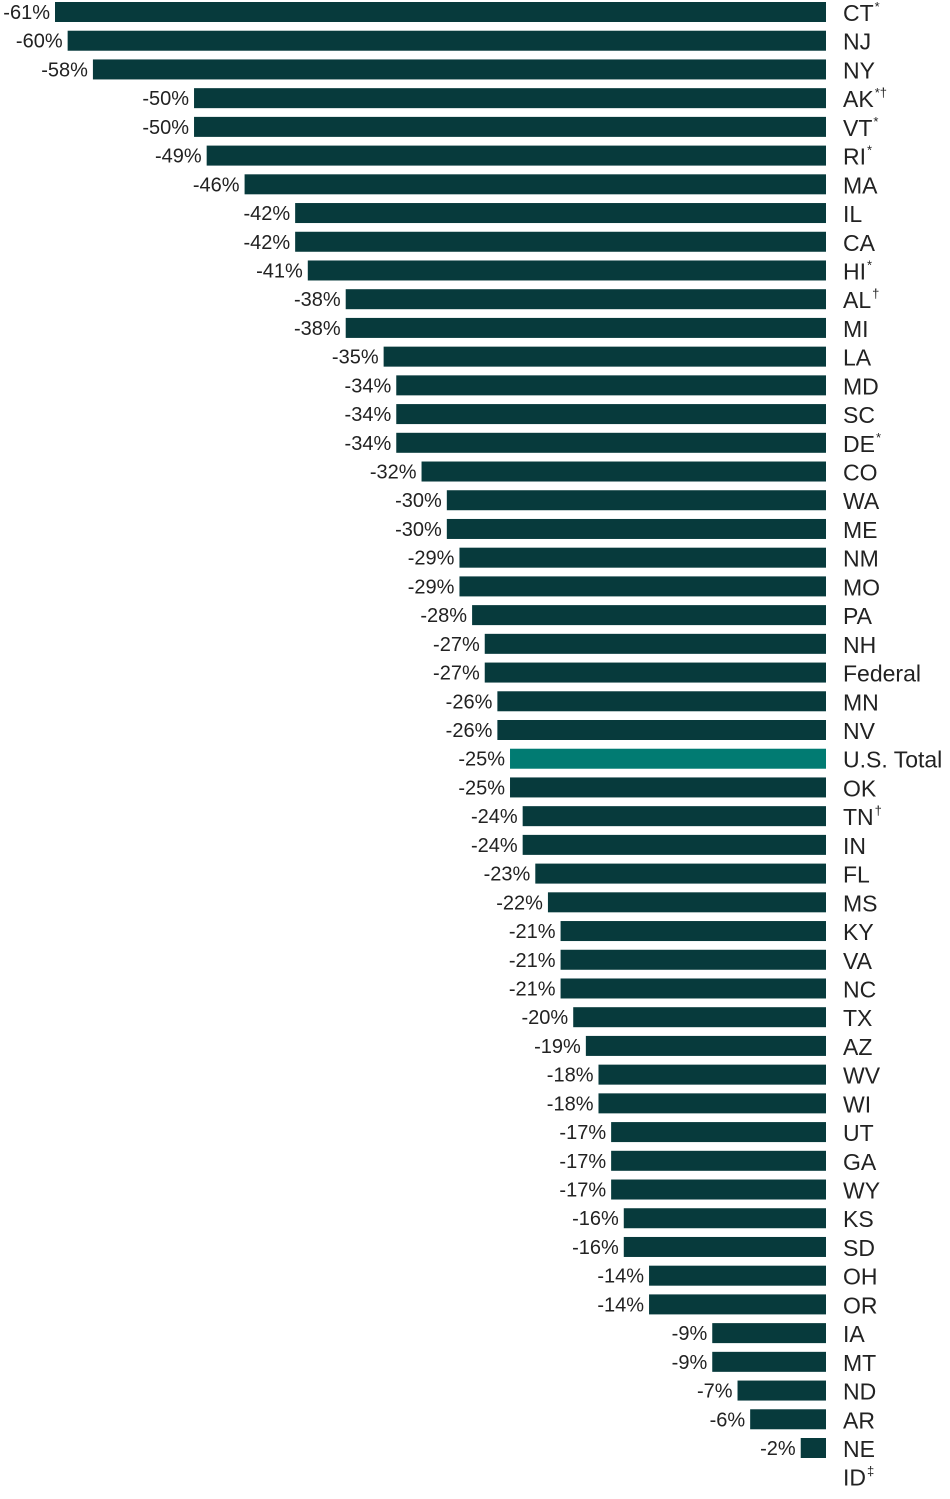  What do you see at coordinates (64, 70) in the screenshot?
I see `value-label: -58%` at bounding box center [64, 70].